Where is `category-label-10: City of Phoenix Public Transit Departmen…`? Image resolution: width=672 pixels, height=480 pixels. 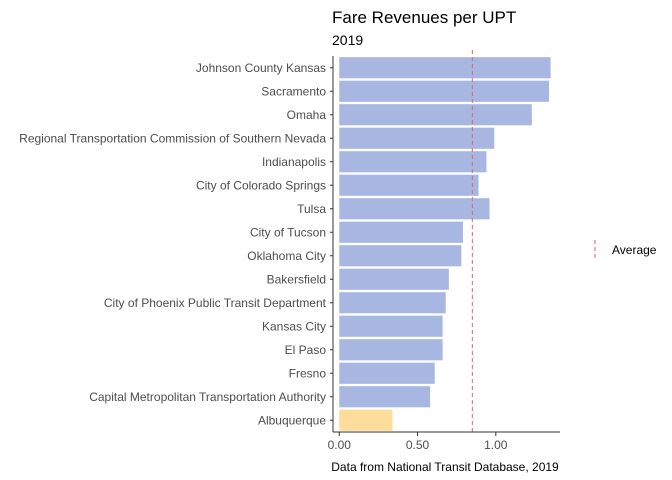 category-label-10: City of Phoenix Public Transit Departmen… is located at coordinates (215, 303).